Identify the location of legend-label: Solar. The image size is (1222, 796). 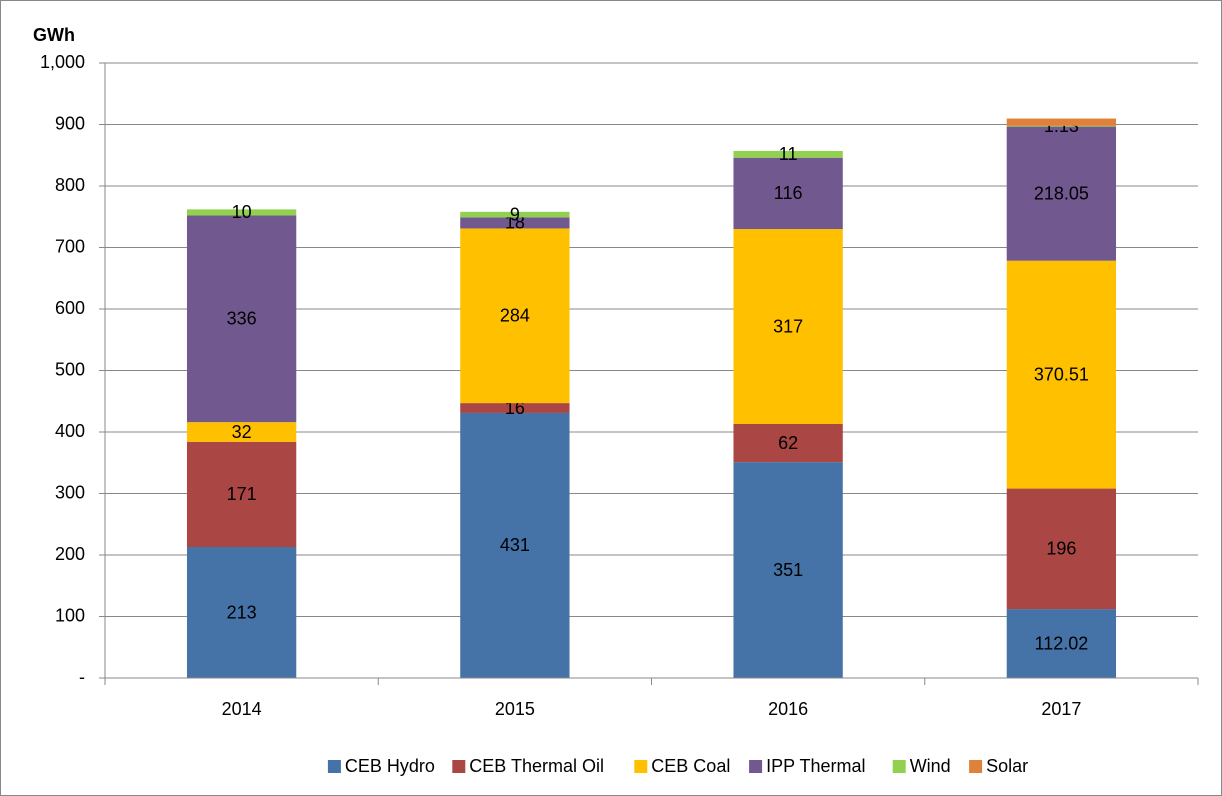
(1007, 766).